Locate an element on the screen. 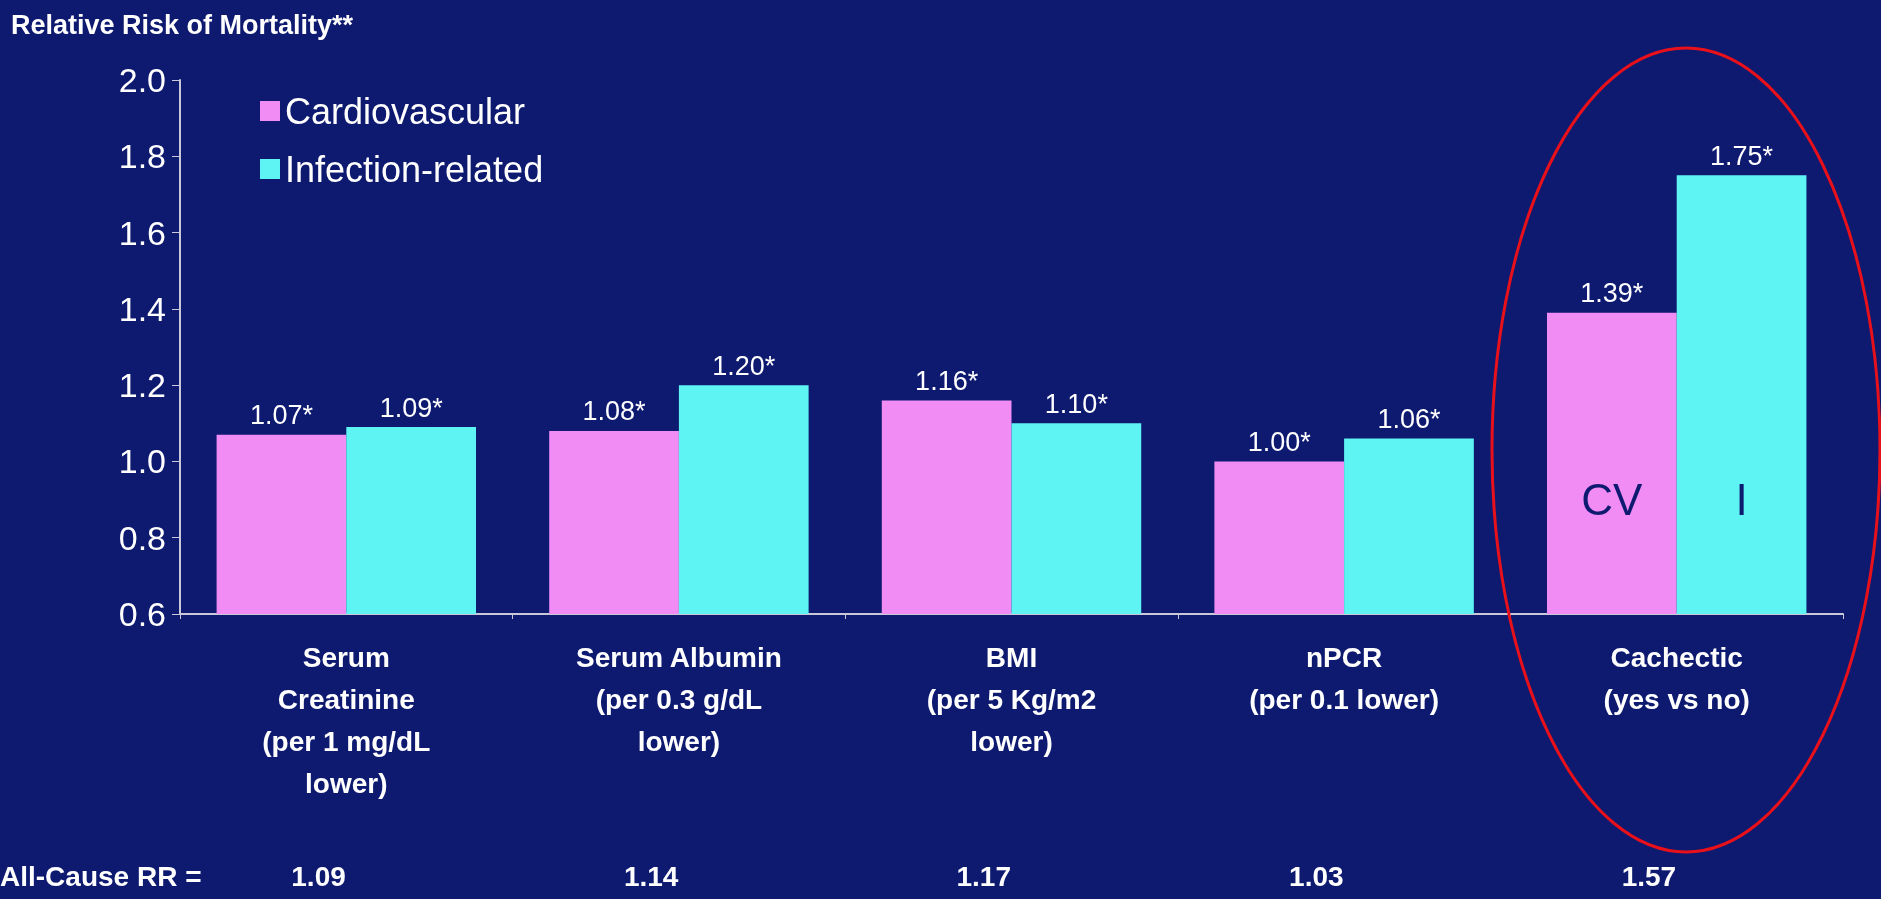 Image resolution: width=1881 pixels, height=899 pixels. text: 1.09 is located at coordinates (318, 876).